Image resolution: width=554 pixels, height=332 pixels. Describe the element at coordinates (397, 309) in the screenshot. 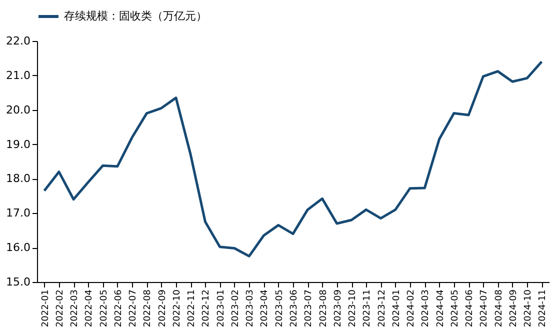

I see `x-tick-label: 2024-01` at that location.